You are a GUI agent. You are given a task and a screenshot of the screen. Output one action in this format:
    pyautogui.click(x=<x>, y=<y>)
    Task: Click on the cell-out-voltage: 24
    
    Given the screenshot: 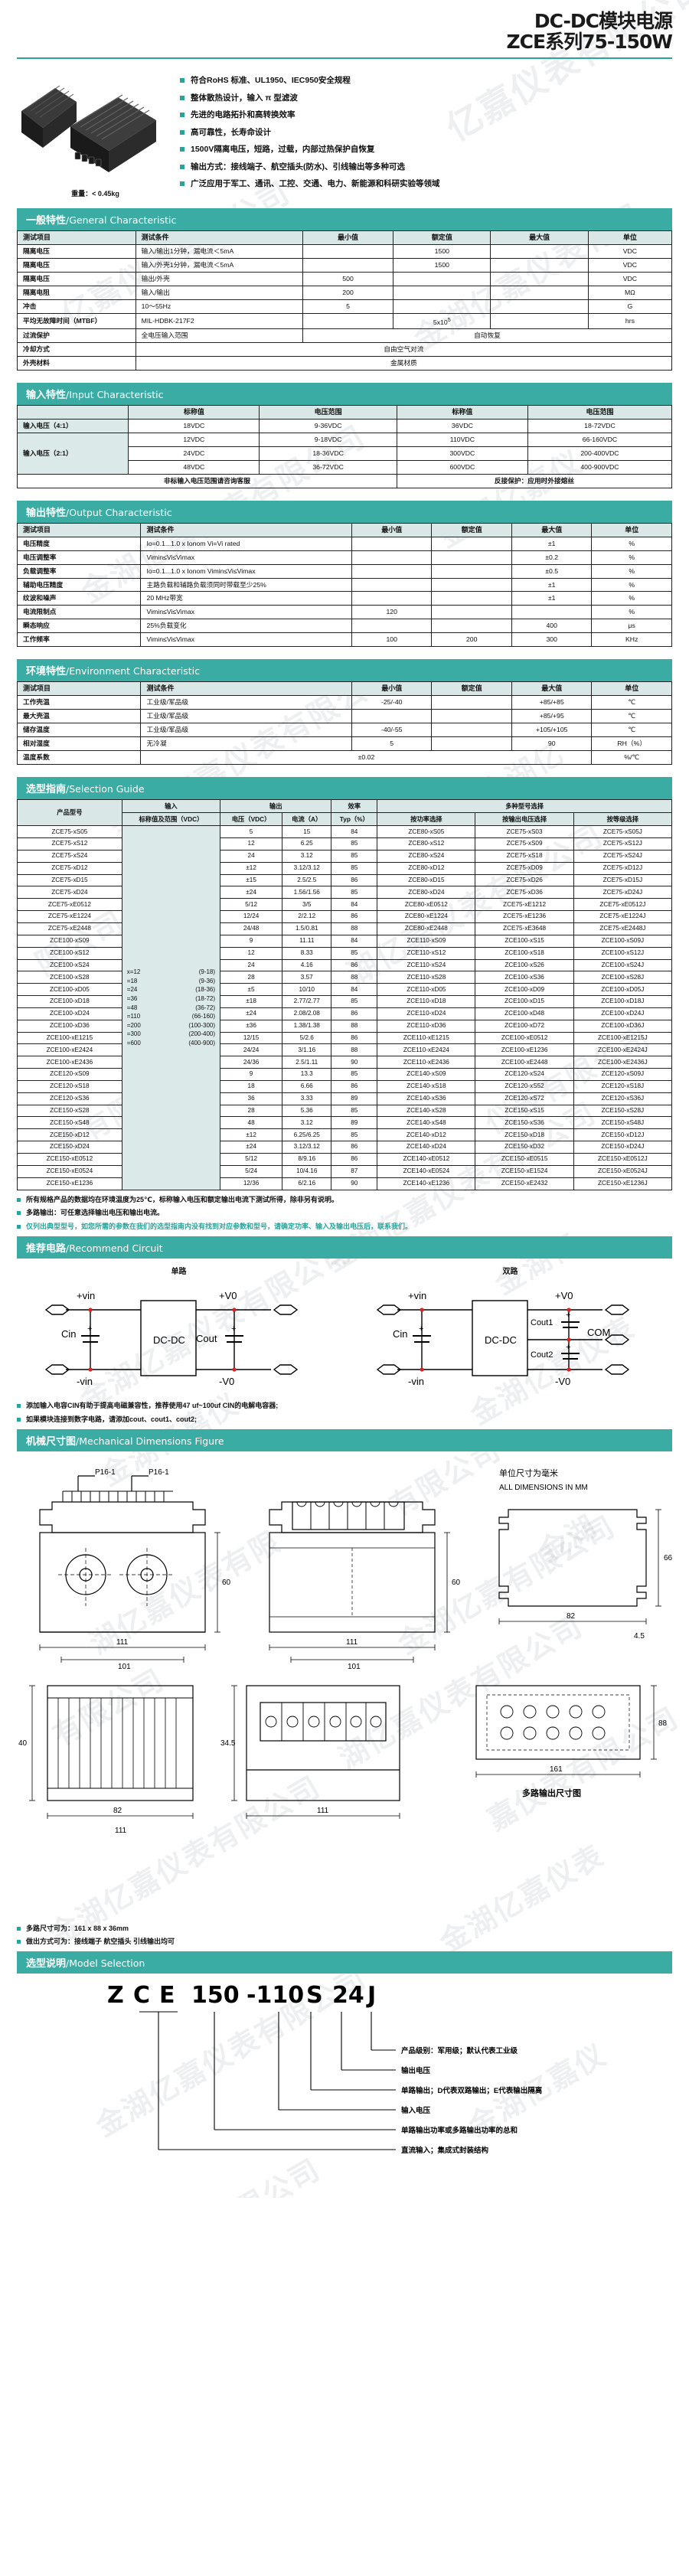 What is the action you would take?
    pyautogui.click(x=251, y=856)
    